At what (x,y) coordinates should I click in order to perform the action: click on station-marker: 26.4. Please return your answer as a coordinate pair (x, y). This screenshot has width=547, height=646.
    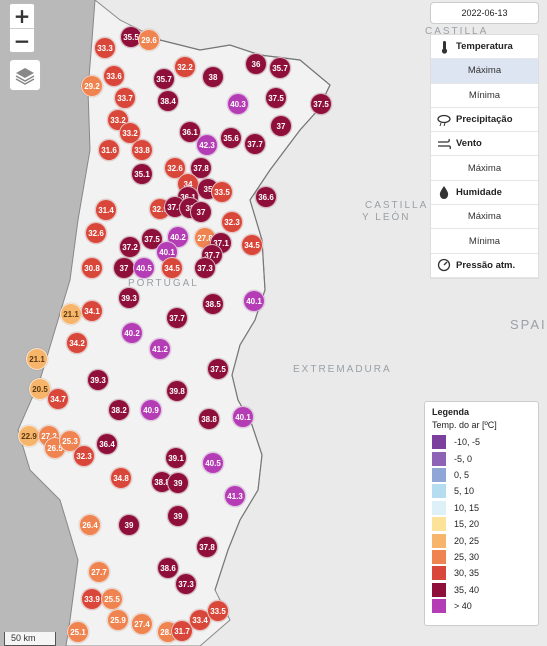
    Looking at the image, I should click on (90, 525).